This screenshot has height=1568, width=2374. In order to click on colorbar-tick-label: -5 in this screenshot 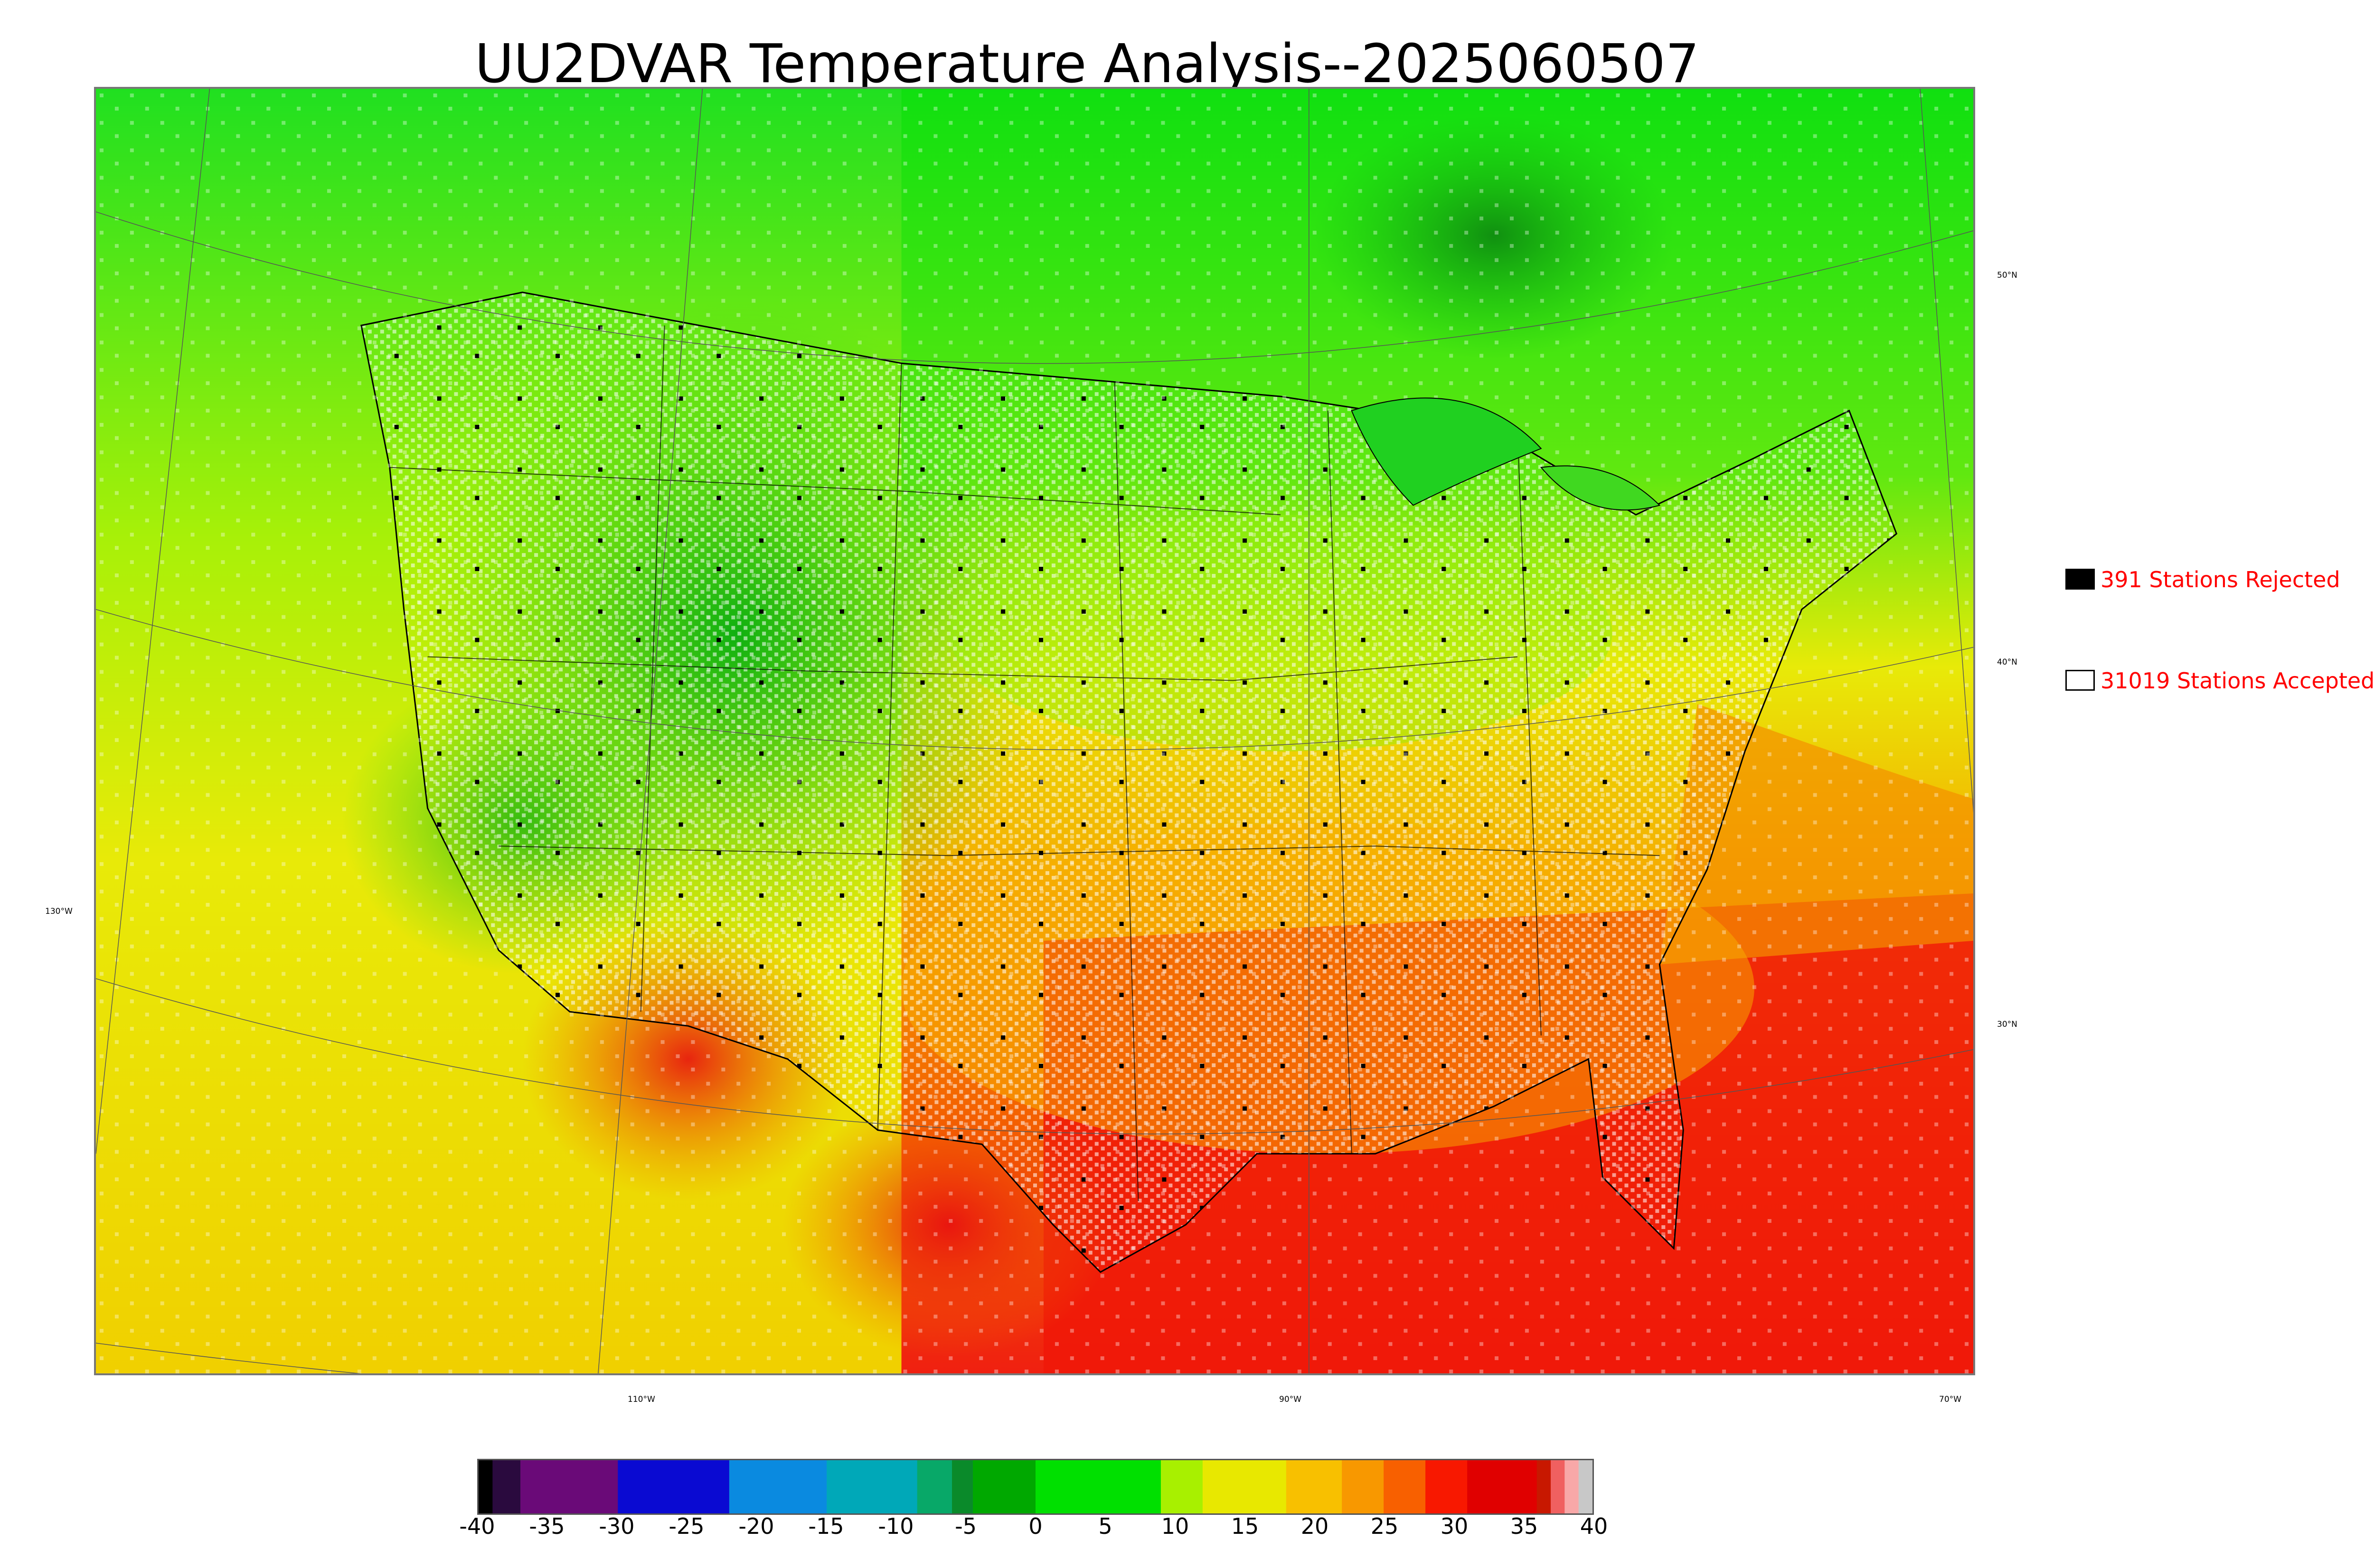, I will do `click(966, 1526)`.